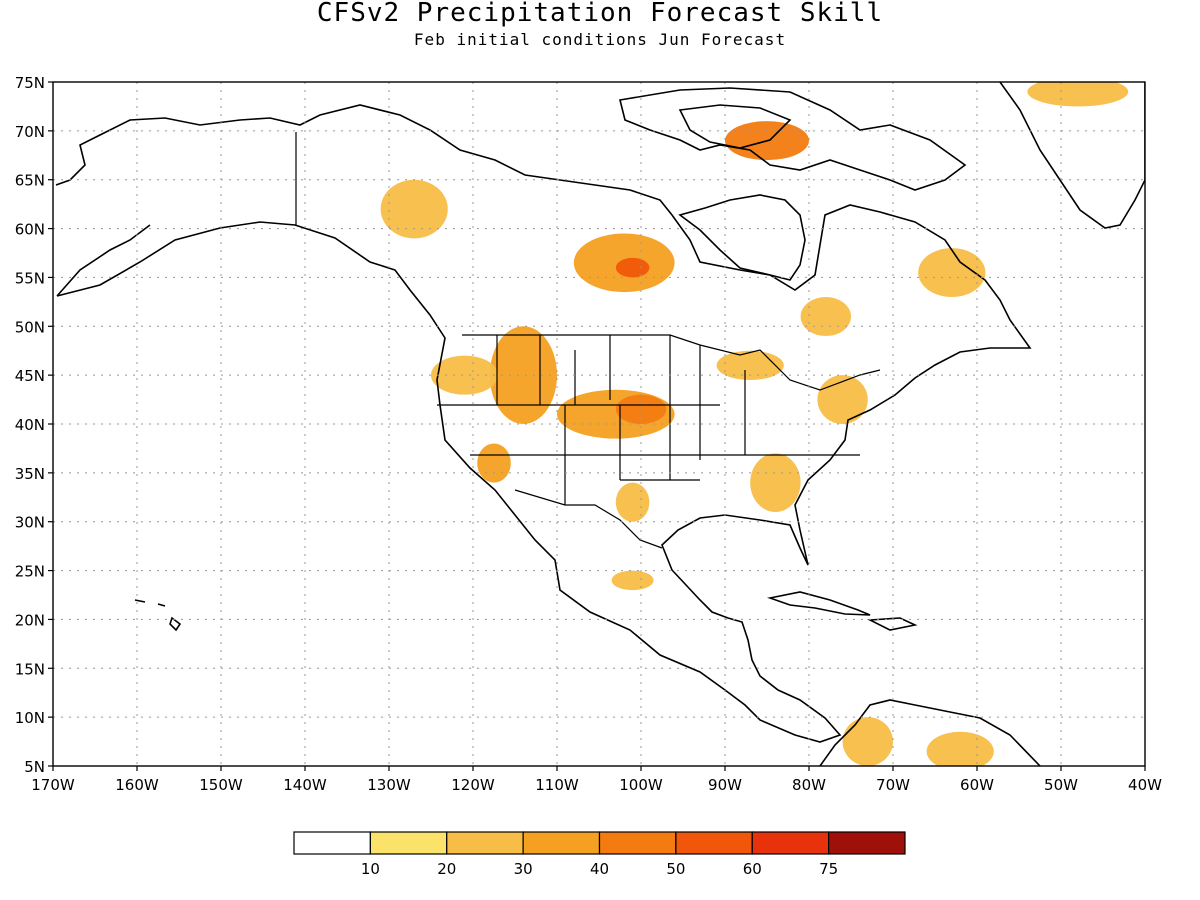  Describe the element at coordinates (30, 669) in the screenshot. I see `lat-tick-label: 15N` at that location.